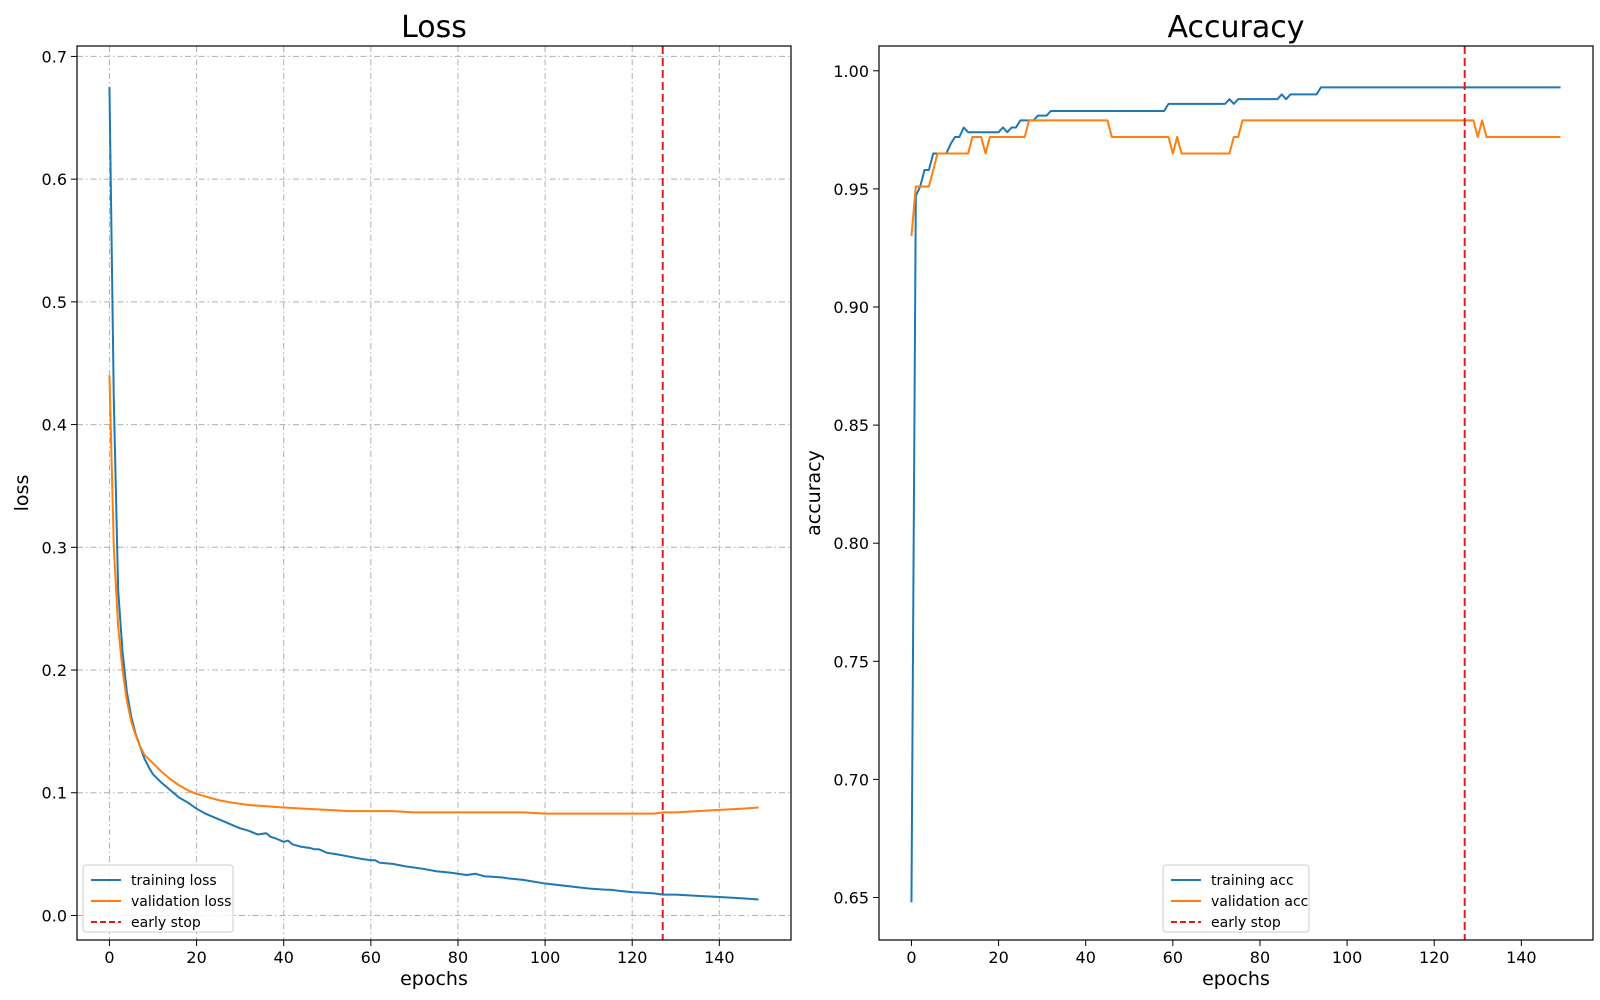 The height and width of the screenshot is (1000, 1600). Describe the element at coordinates (1260, 957) in the screenshot. I see `accuracy-xtick-label: 80` at that location.